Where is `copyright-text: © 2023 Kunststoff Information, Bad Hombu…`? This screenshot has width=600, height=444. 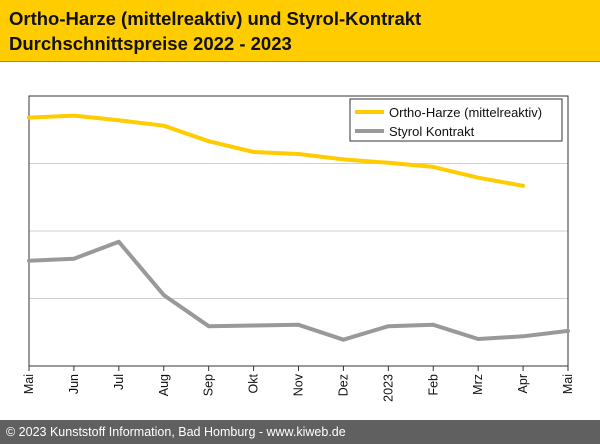
copyright-text: © 2023 Kunststoff Information, Bad Hombu… is located at coordinates (176, 432).